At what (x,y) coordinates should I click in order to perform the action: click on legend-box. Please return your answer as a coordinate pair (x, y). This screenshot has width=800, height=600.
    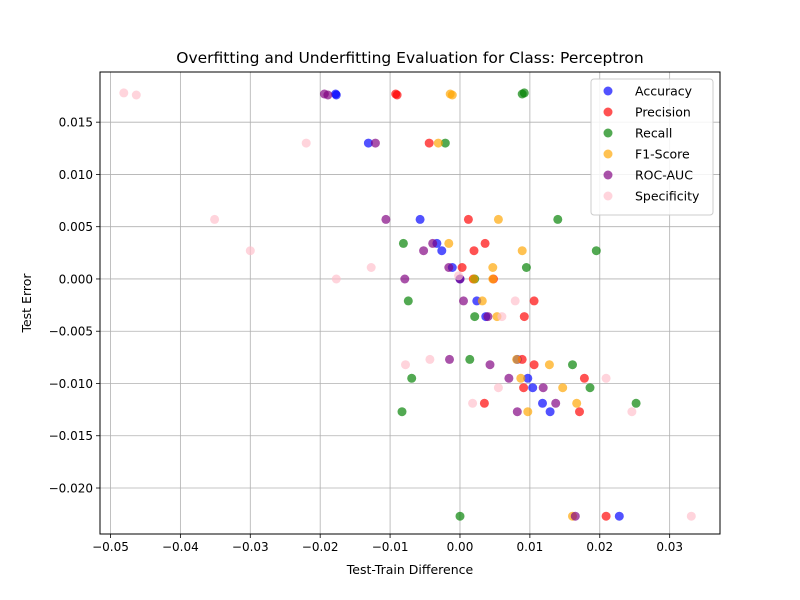
    Looking at the image, I should click on (652, 147).